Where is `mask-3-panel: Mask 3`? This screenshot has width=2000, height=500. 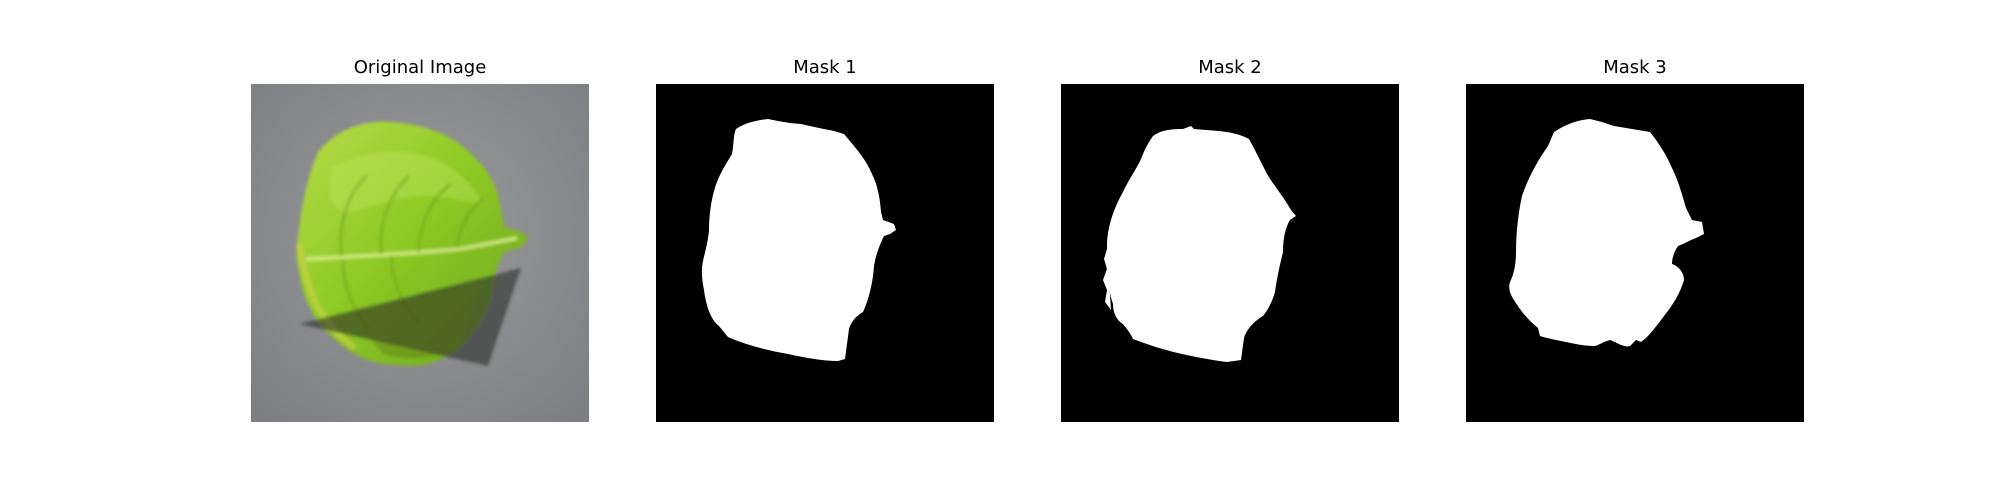
mask-3-panel: Mask 3 is located at coordinates (1635, 239).